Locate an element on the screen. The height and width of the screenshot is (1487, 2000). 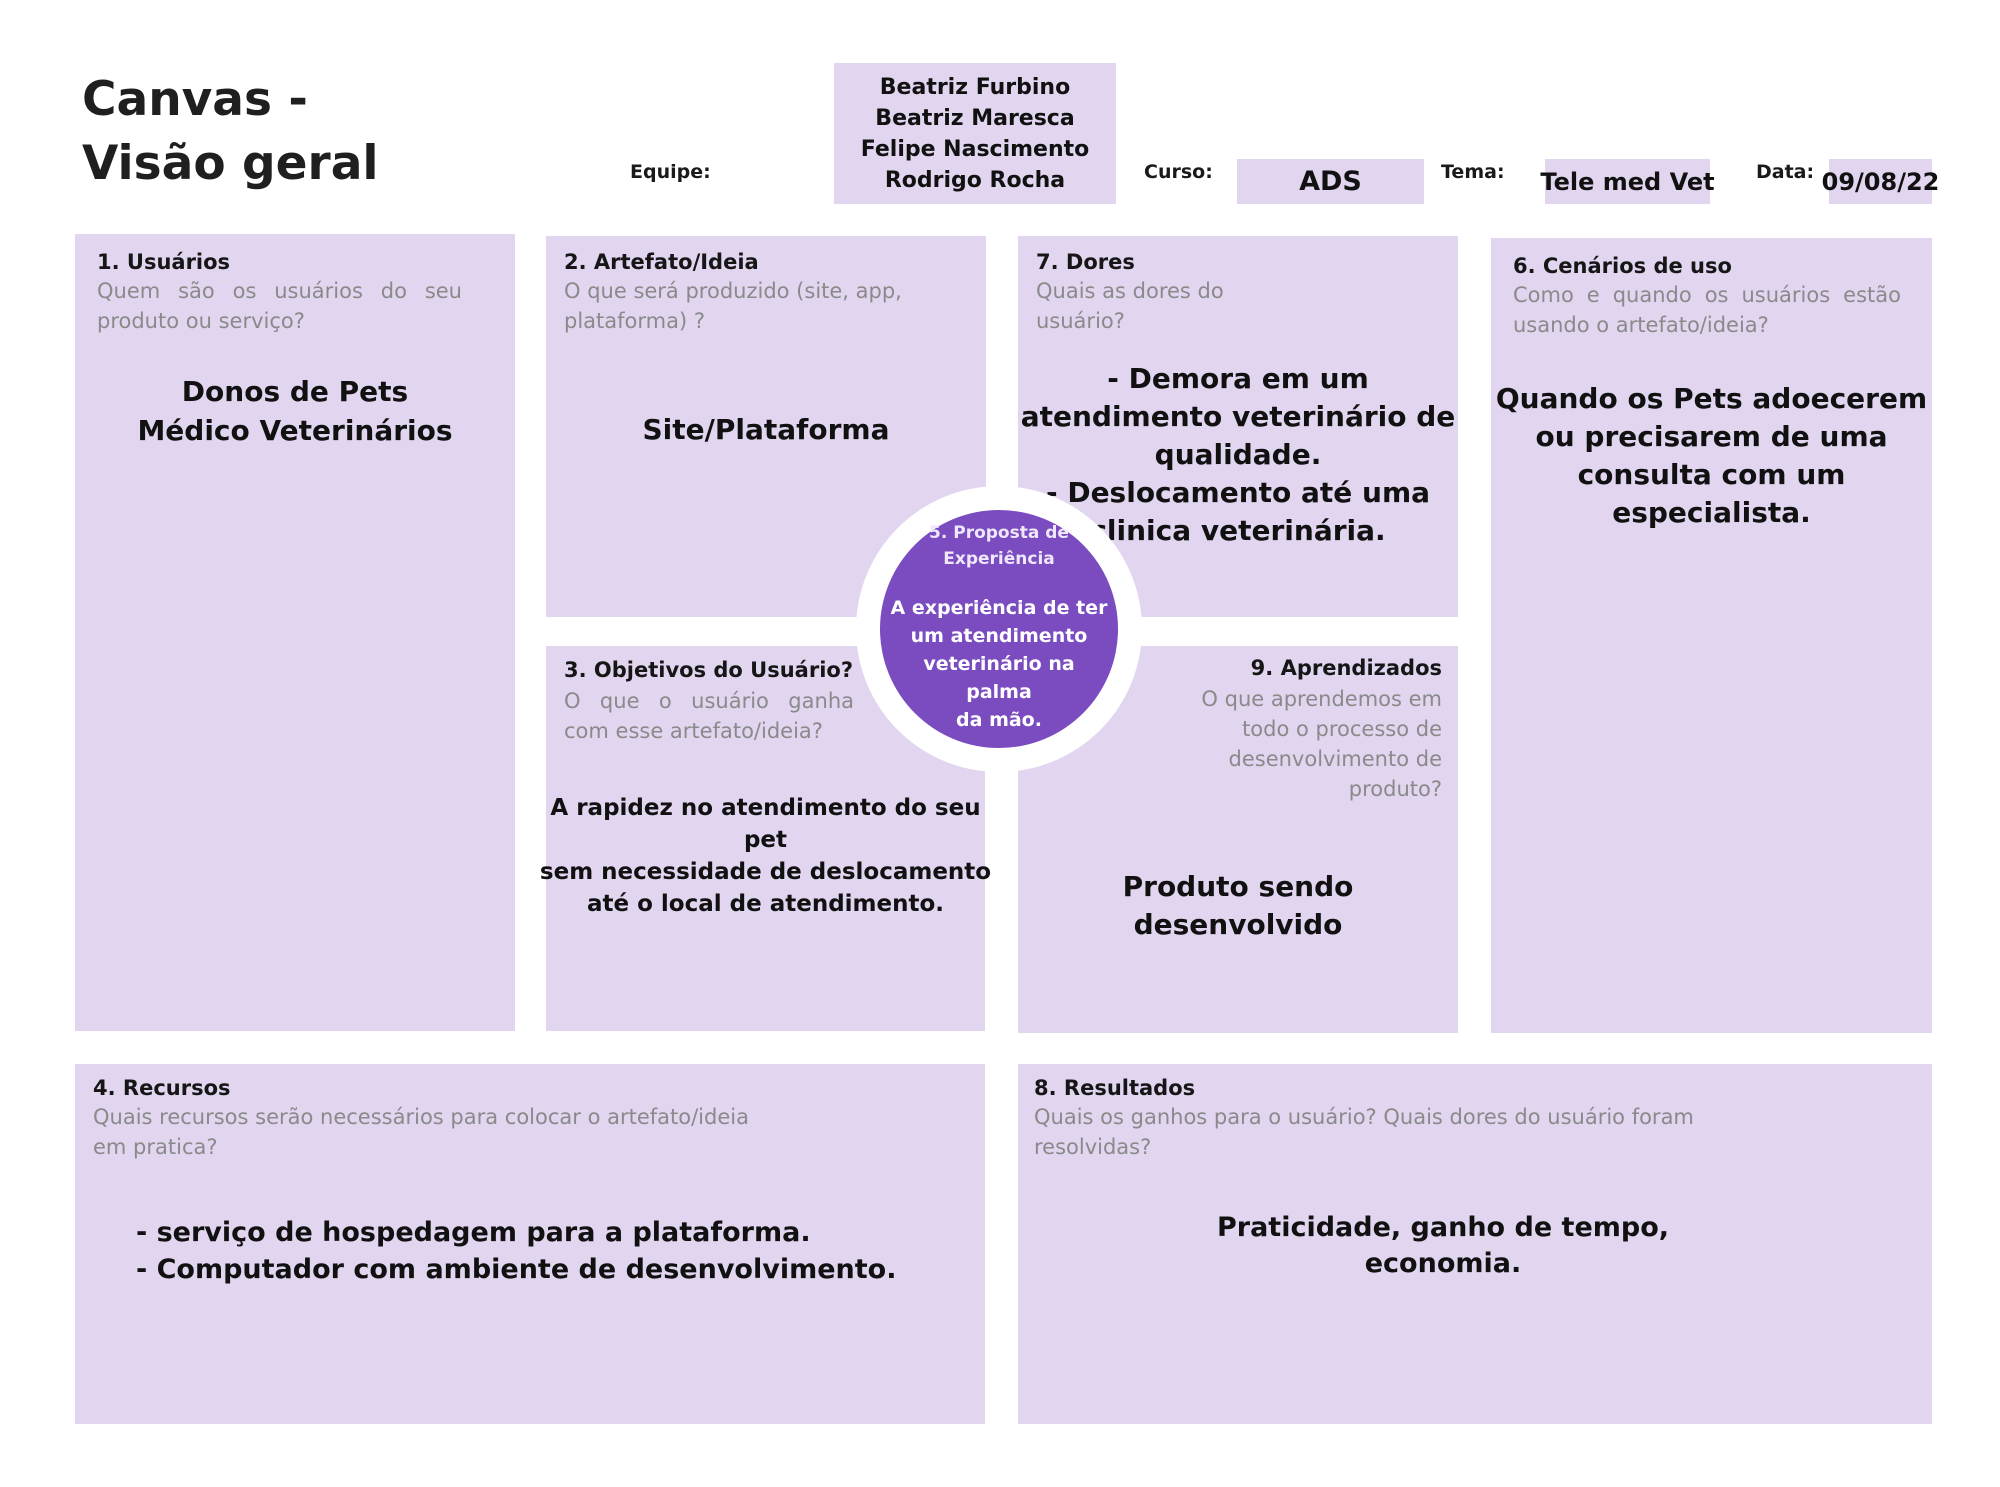
answer-line: consulta com um is located at coordinates (1711, 474).